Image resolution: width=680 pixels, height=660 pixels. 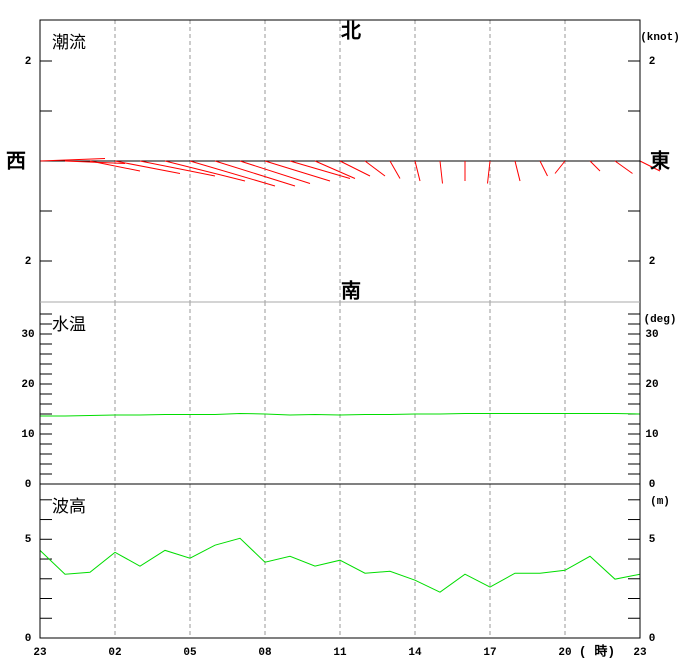 I want to click on x-tick-label: 02, so click(x=114, y=653).